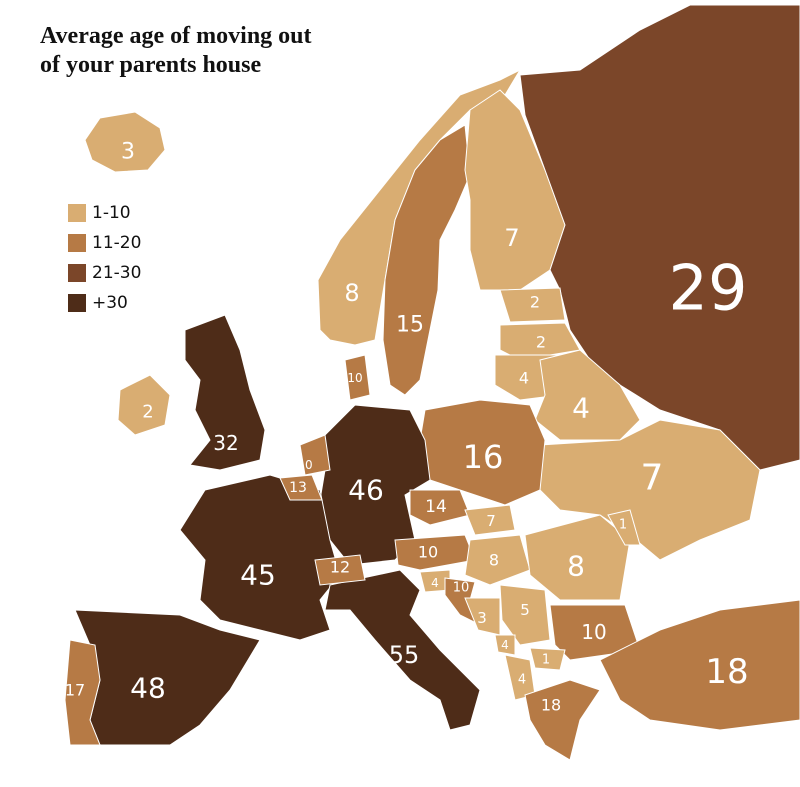 Image resolution: width=800 pixels, height=787 pixels. Describe the element at coordinates (148, 688) in the screenshot. I see `region-value: 48` at that location.